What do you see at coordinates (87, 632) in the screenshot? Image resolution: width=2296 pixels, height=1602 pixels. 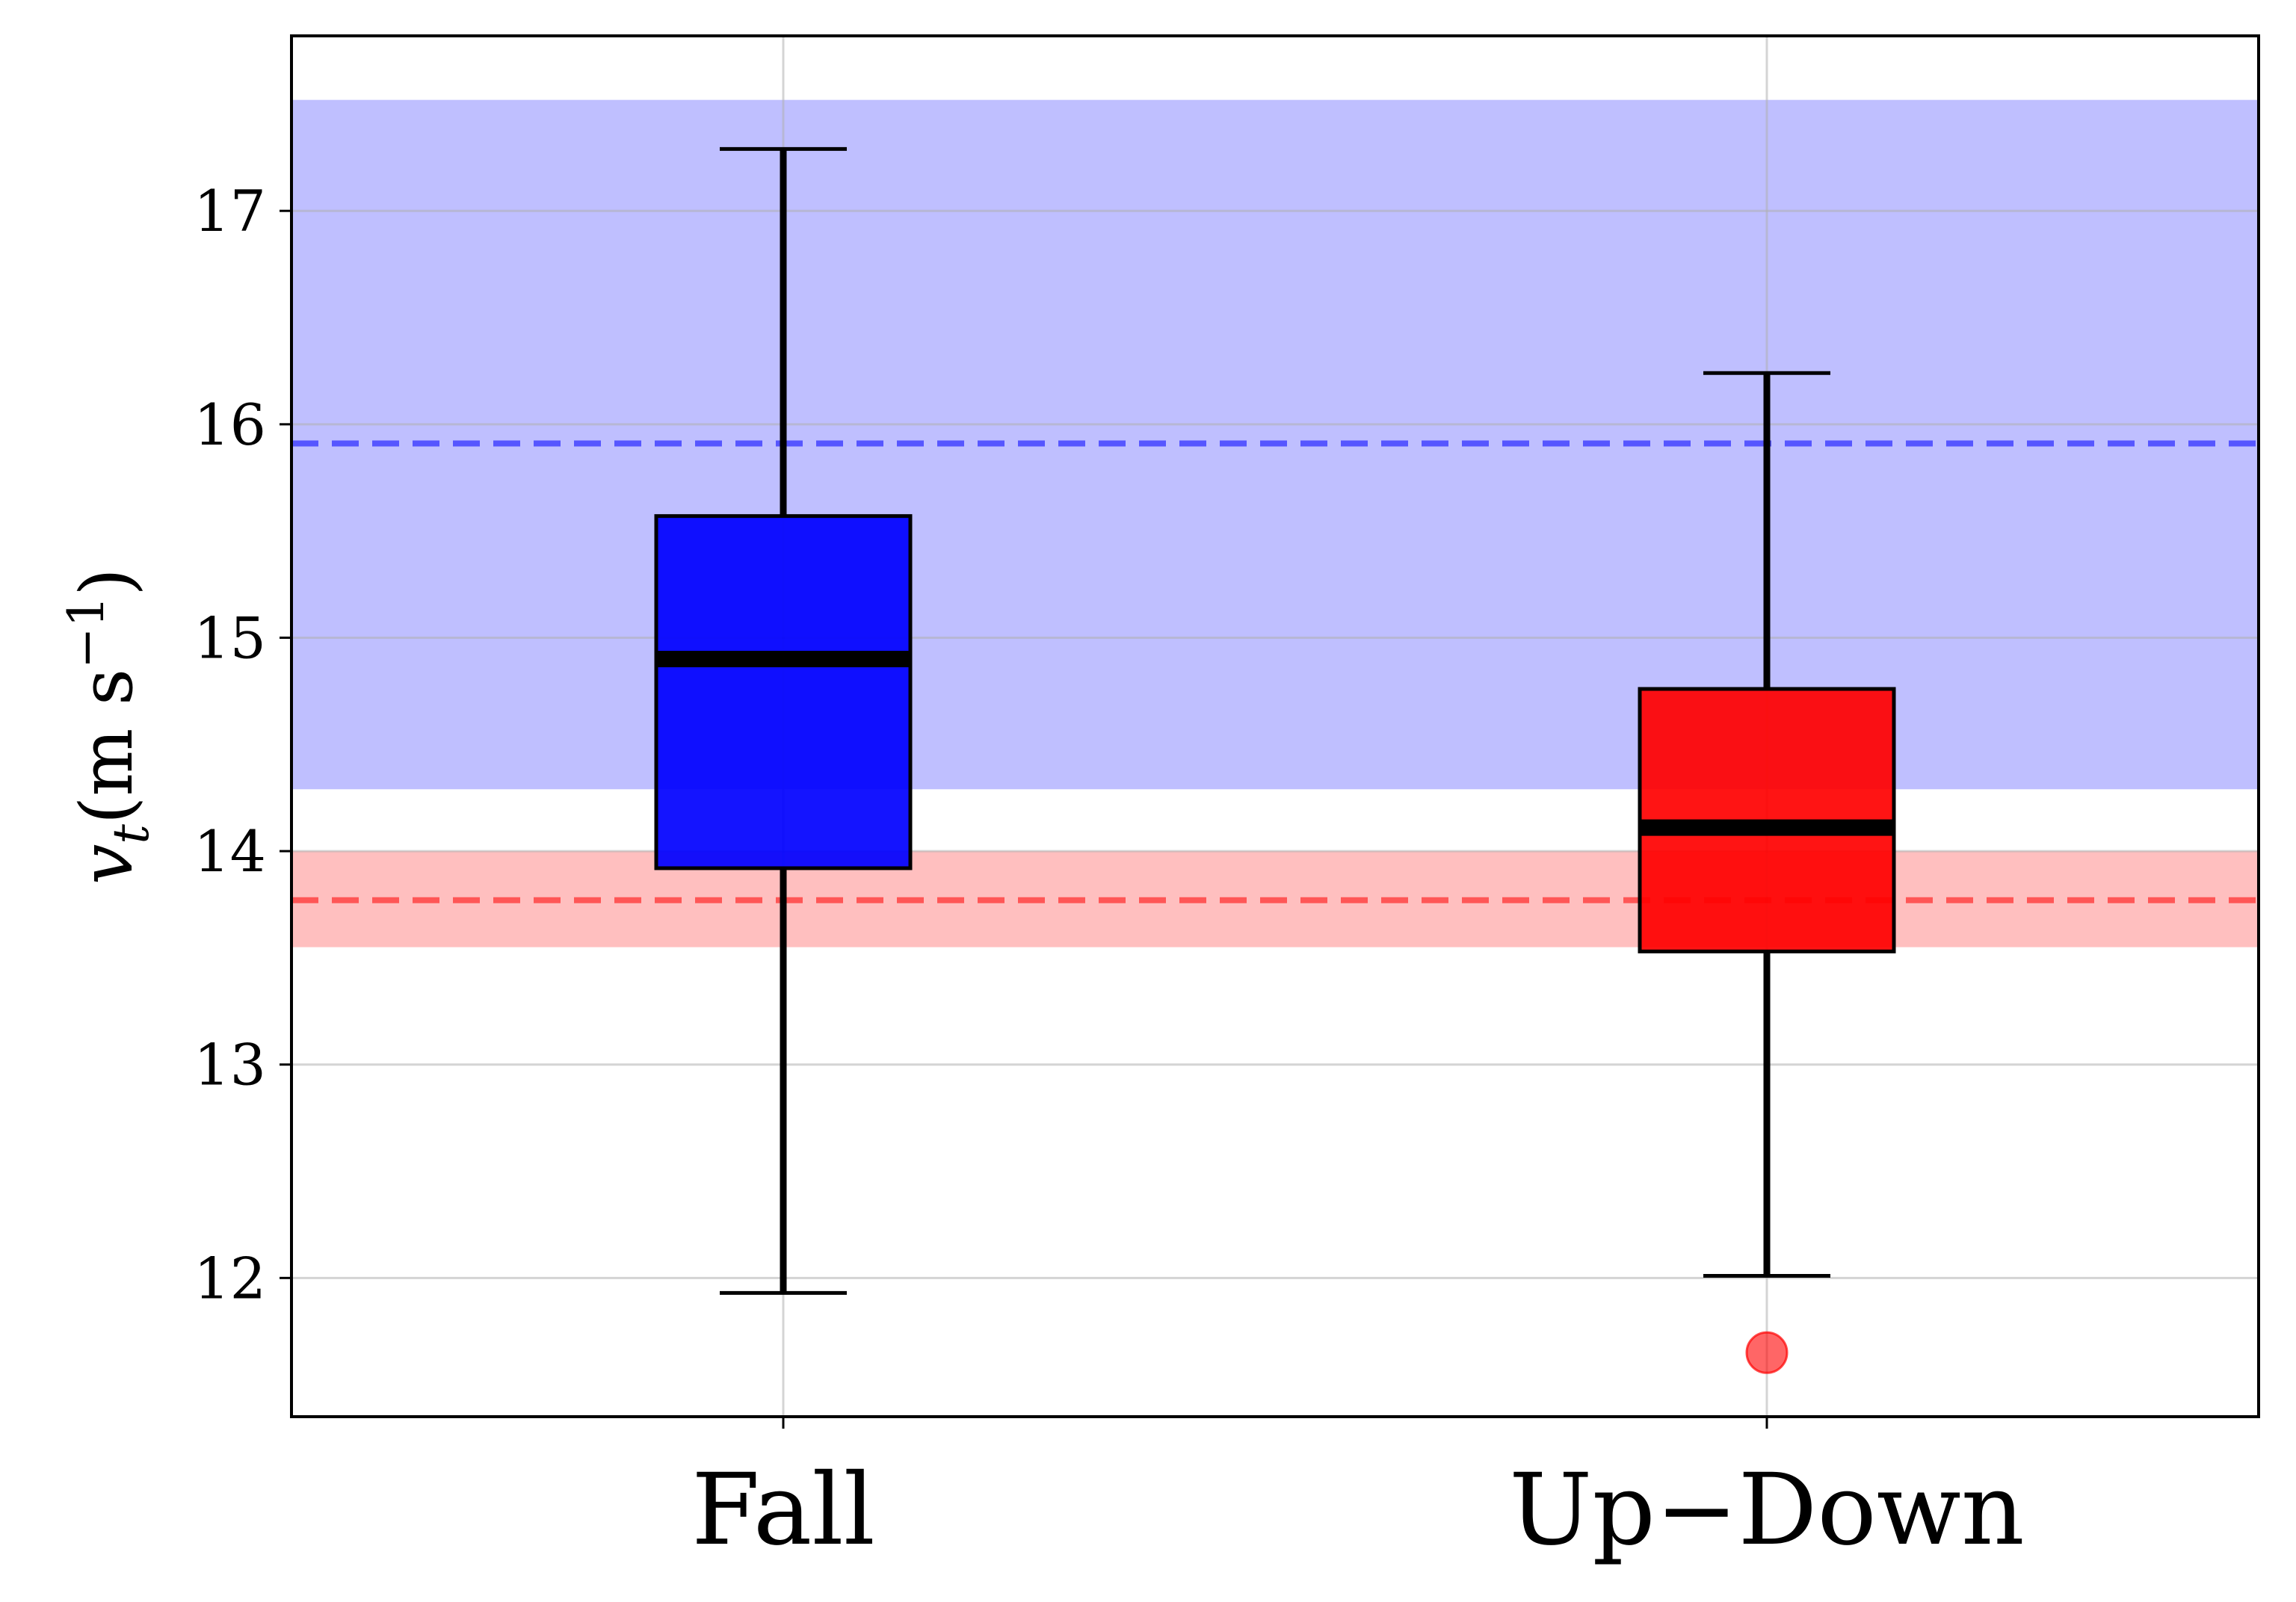 I see `y-axis-label-exponent: −1` at bounding box center [87, 632].